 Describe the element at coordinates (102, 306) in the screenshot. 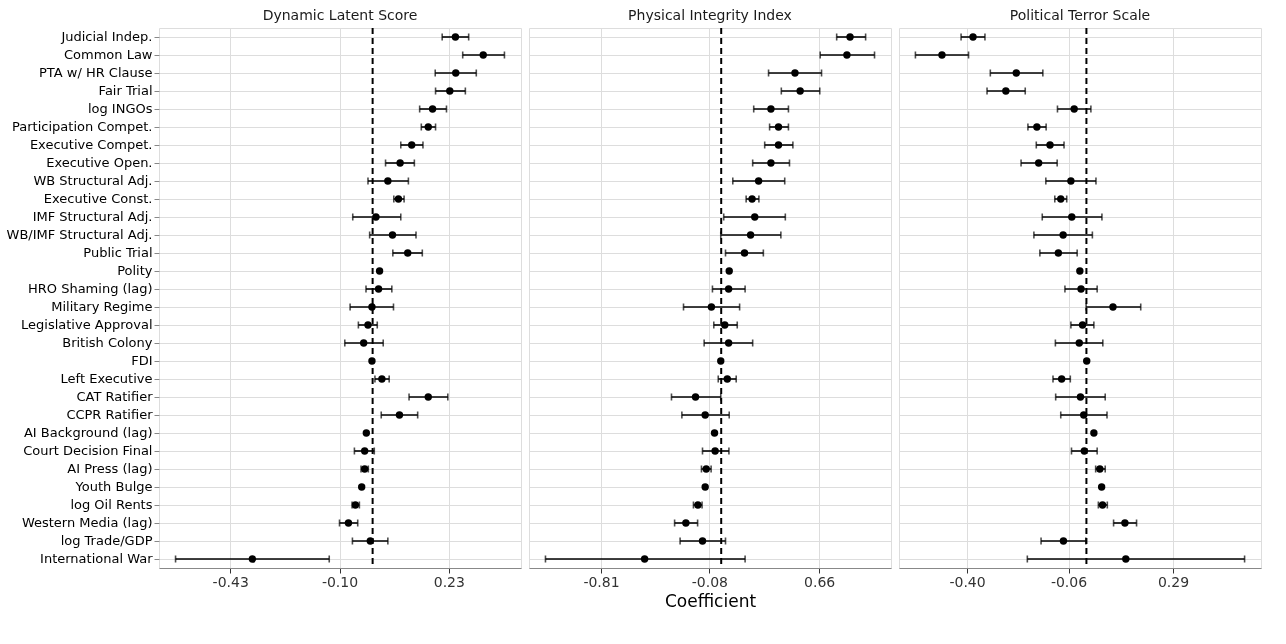

I see `y-tick-label: Military Regime` at that location.